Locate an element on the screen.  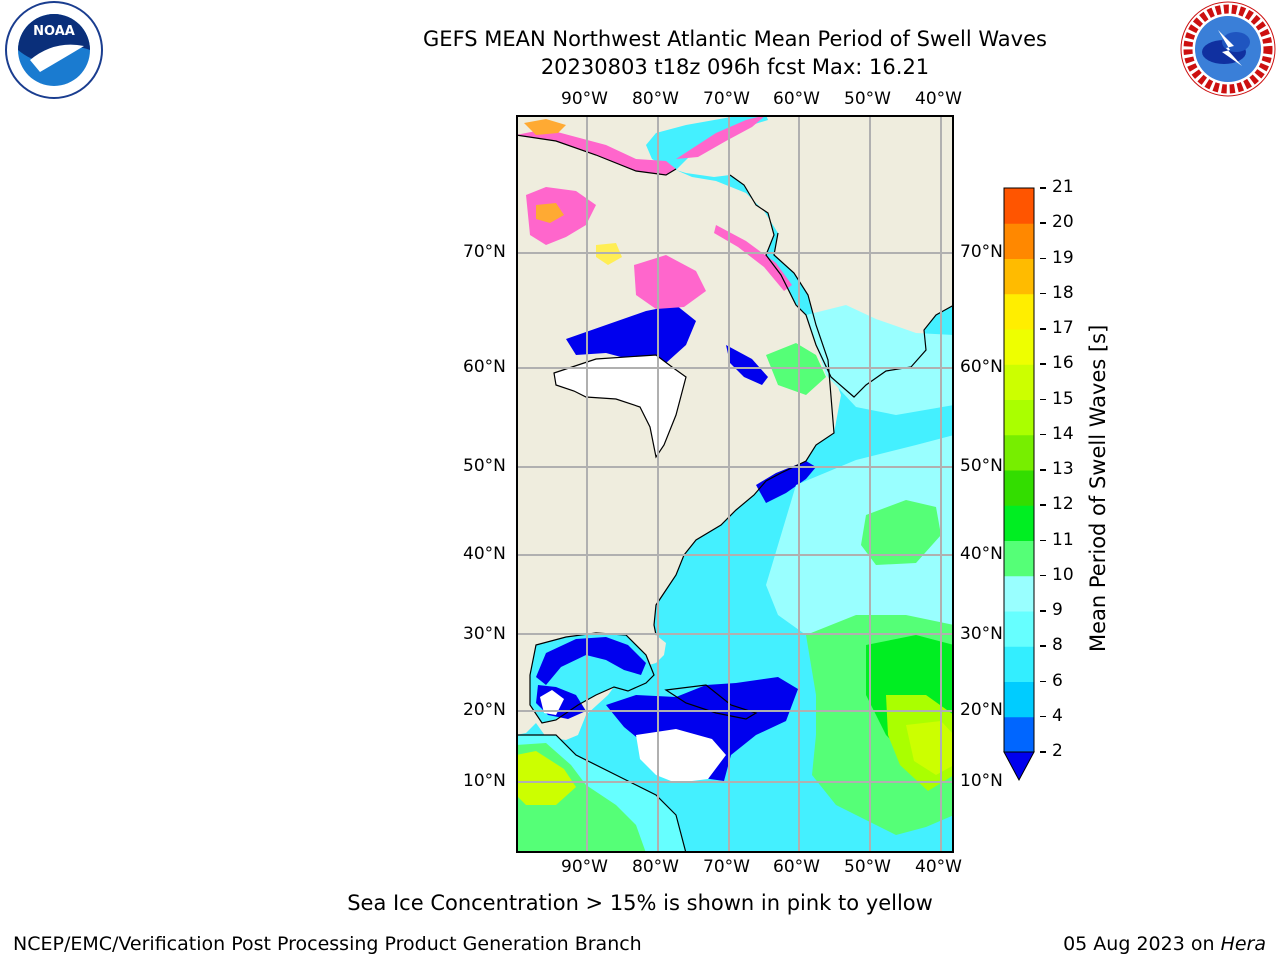
caribbean-south-yellow is located at coordinates (546, 778).